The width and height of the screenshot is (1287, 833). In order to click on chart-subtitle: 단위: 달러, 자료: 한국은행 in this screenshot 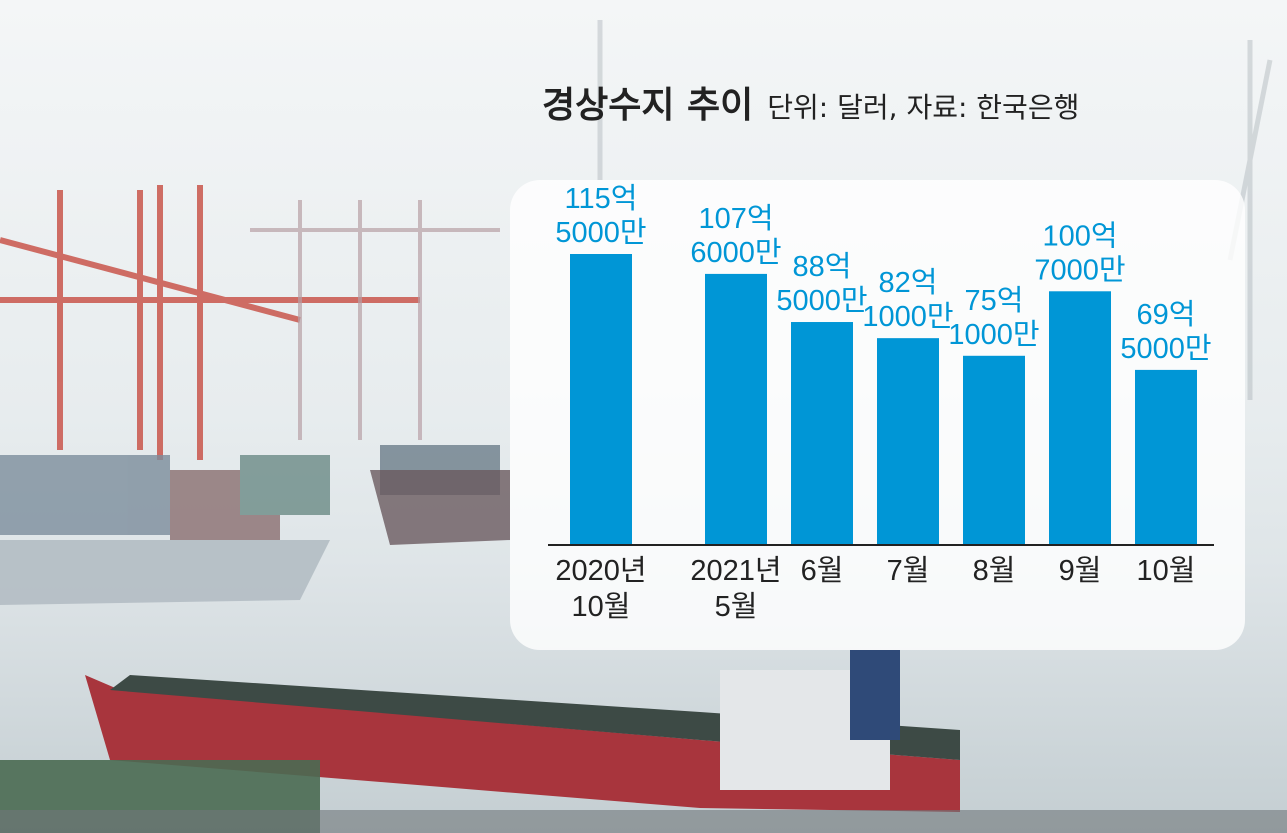, I will do `click(923, 107)`.